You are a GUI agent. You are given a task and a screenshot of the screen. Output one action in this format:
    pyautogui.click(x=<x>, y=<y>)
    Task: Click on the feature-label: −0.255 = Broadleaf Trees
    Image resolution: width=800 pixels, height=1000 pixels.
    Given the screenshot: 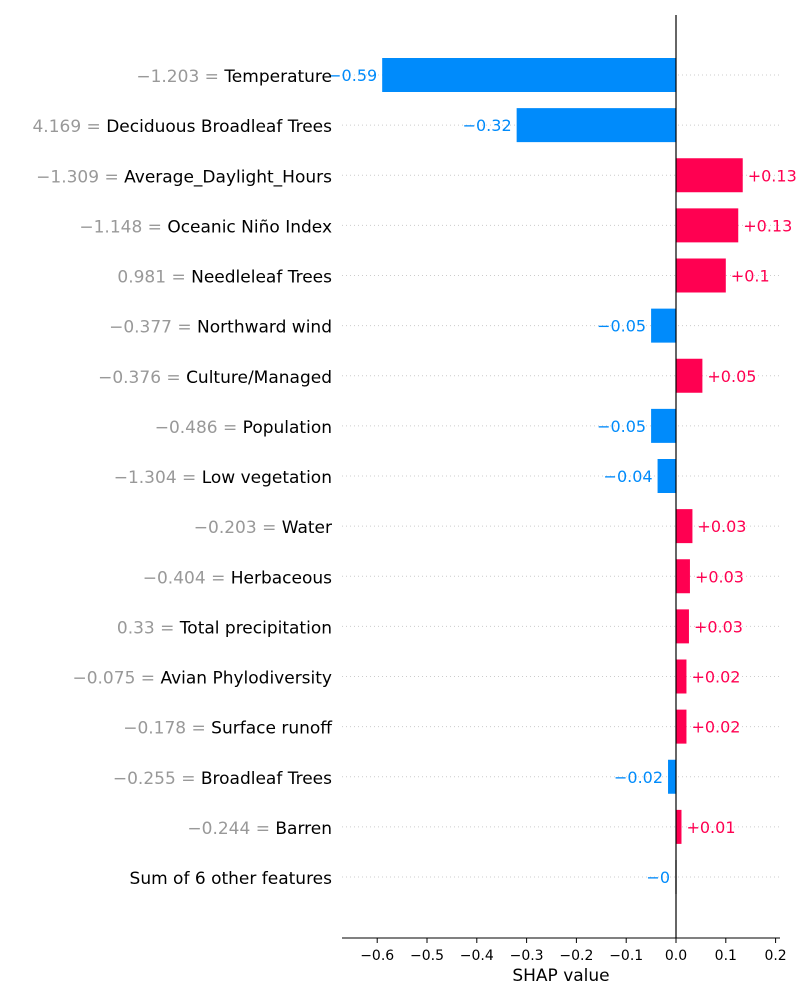 What is the action you would take?
    pyautogui.click(x=222, y=779)
    